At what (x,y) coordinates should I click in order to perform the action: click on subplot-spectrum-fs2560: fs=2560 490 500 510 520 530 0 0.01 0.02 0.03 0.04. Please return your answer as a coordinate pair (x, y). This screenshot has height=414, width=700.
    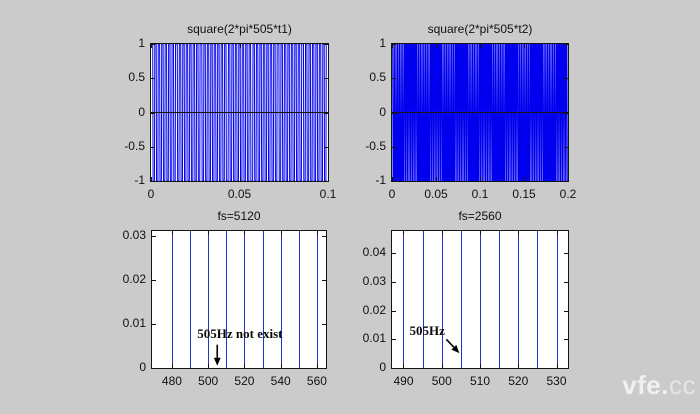
    Looking at the image, I should click on (466, 298).